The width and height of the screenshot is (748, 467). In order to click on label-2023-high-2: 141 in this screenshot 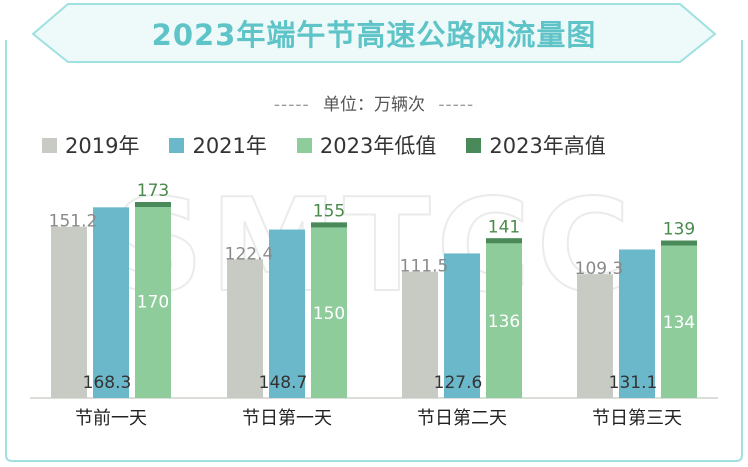, I will do `click(504, 227)`.